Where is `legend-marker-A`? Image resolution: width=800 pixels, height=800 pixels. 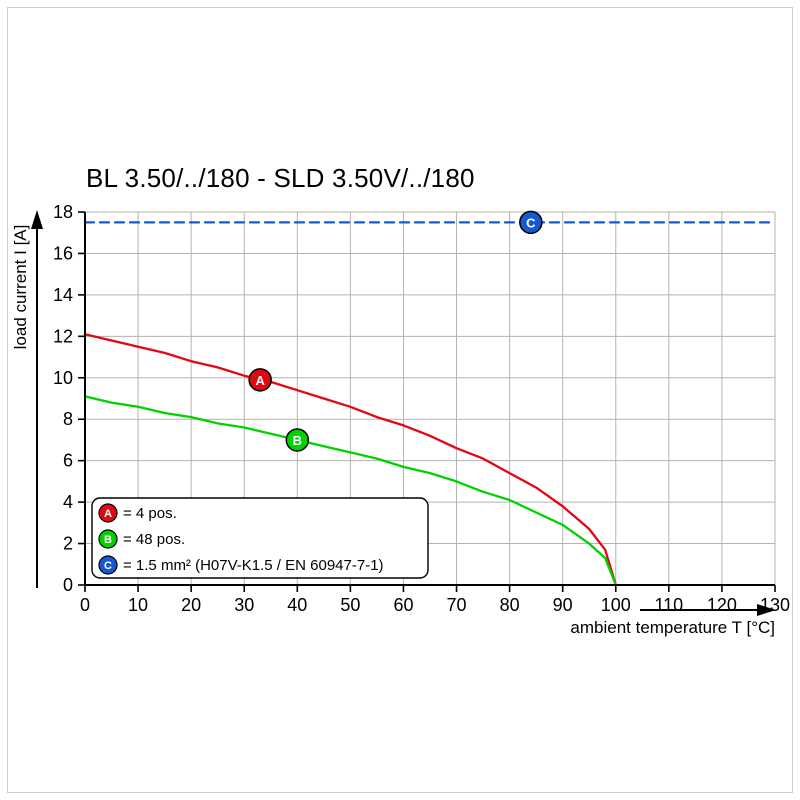
legend-marker-A is located at coordinates (108, 513).